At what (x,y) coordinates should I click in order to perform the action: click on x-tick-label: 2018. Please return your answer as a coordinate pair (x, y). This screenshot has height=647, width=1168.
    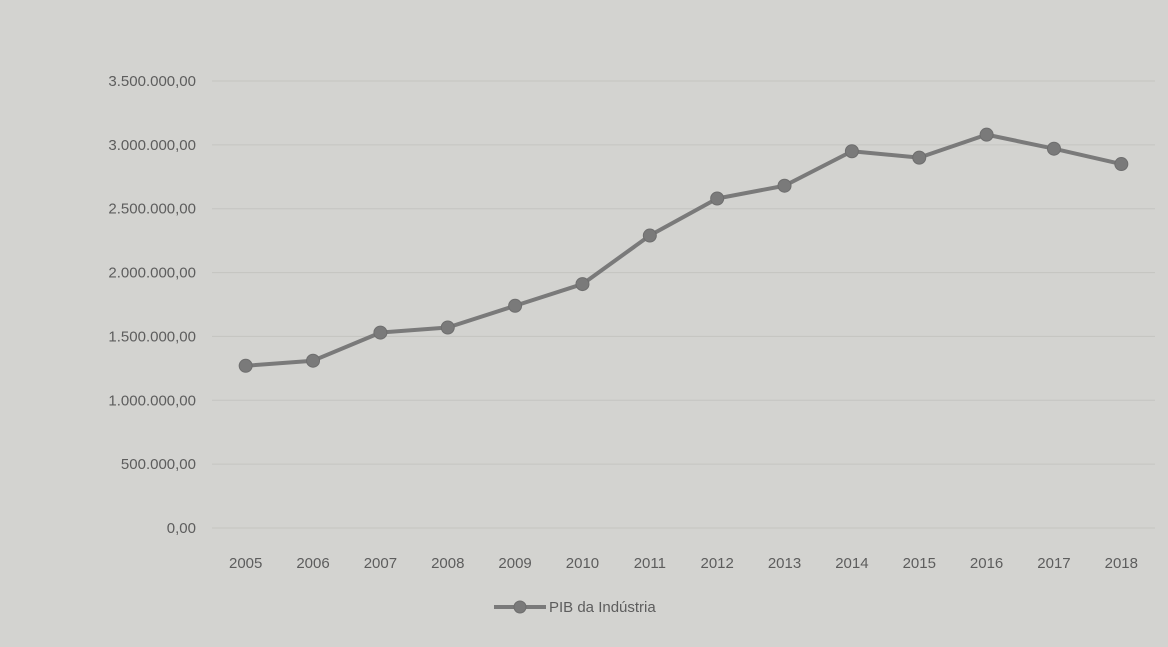
    Looking at the image, I should click on (1121, 563).